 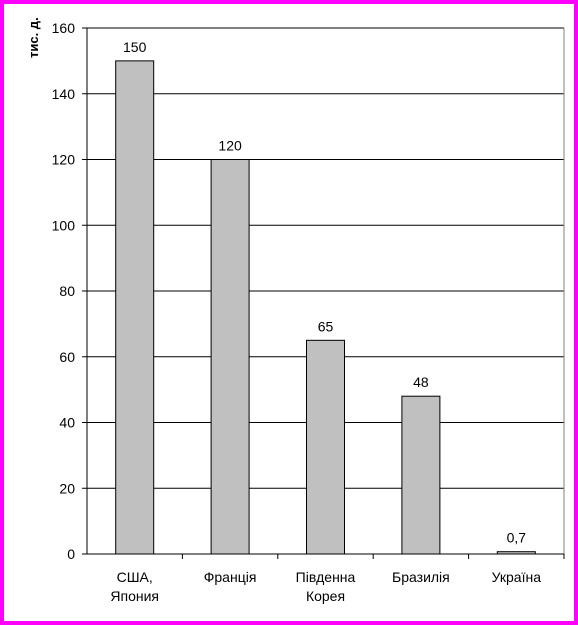 I want to click on x-tick-label: Франція, so click(x=230, y=577).